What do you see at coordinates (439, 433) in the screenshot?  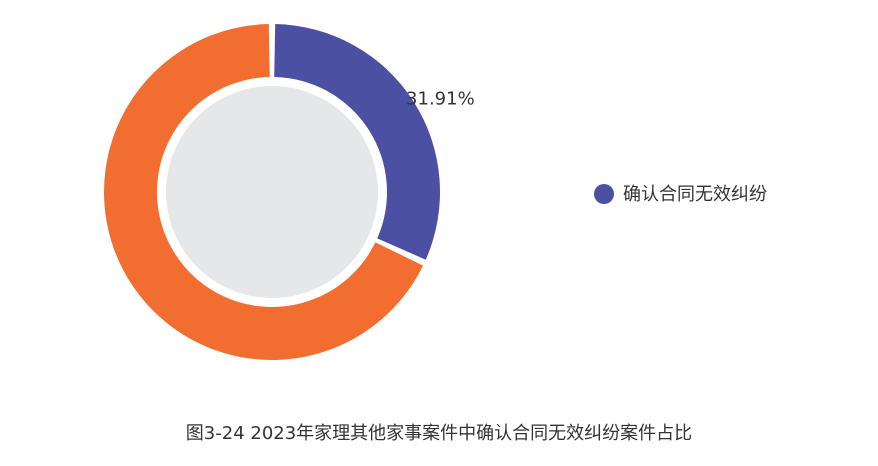 I see `figure-caption: 图3-24 2023年家理其他家事案件中确认合同无效纠纷案件占比` at bounding box center [439, 433].